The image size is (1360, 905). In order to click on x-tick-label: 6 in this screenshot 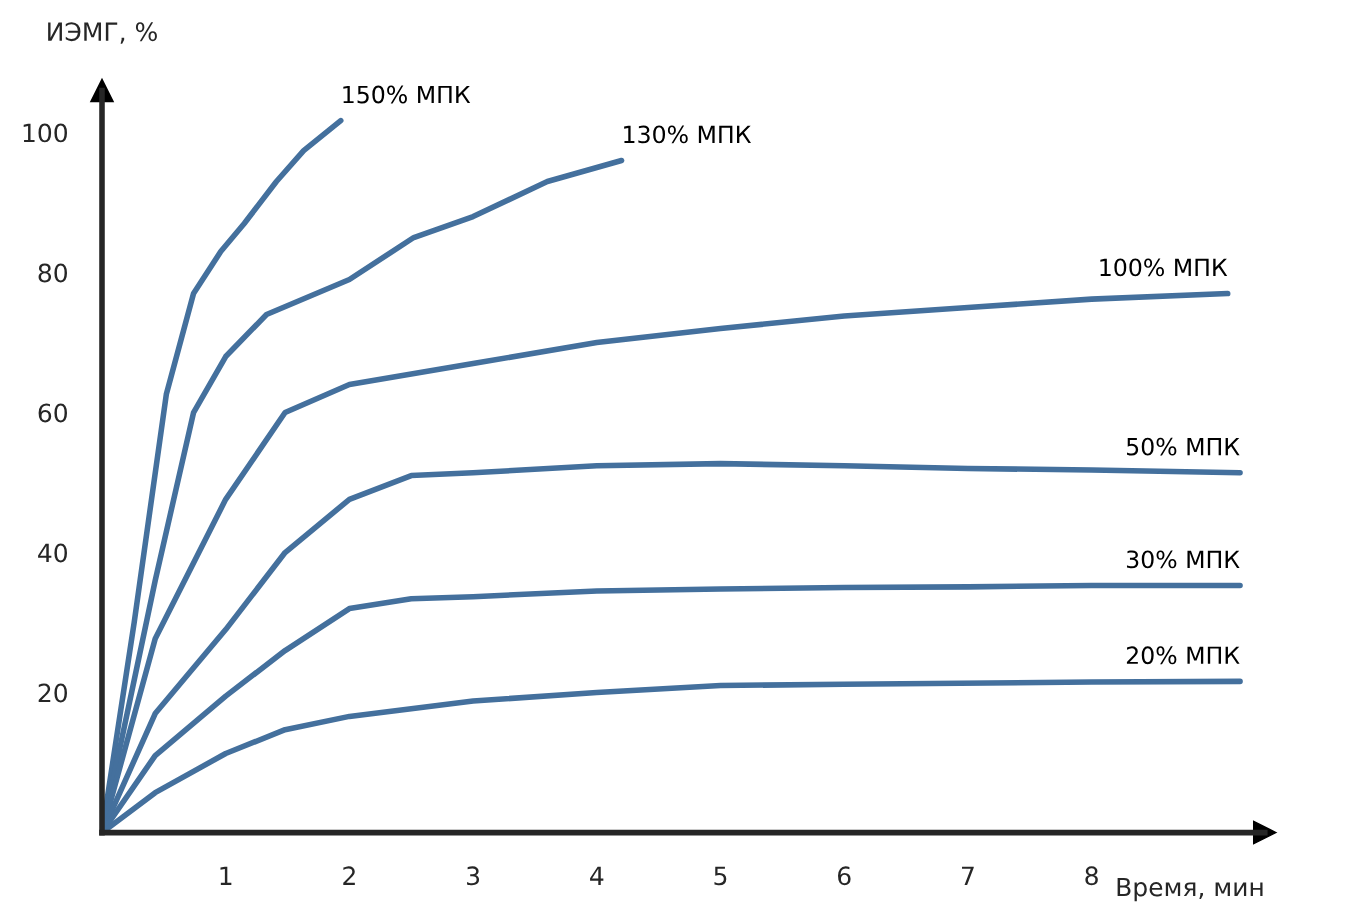, I will do `click(844, 876)`.